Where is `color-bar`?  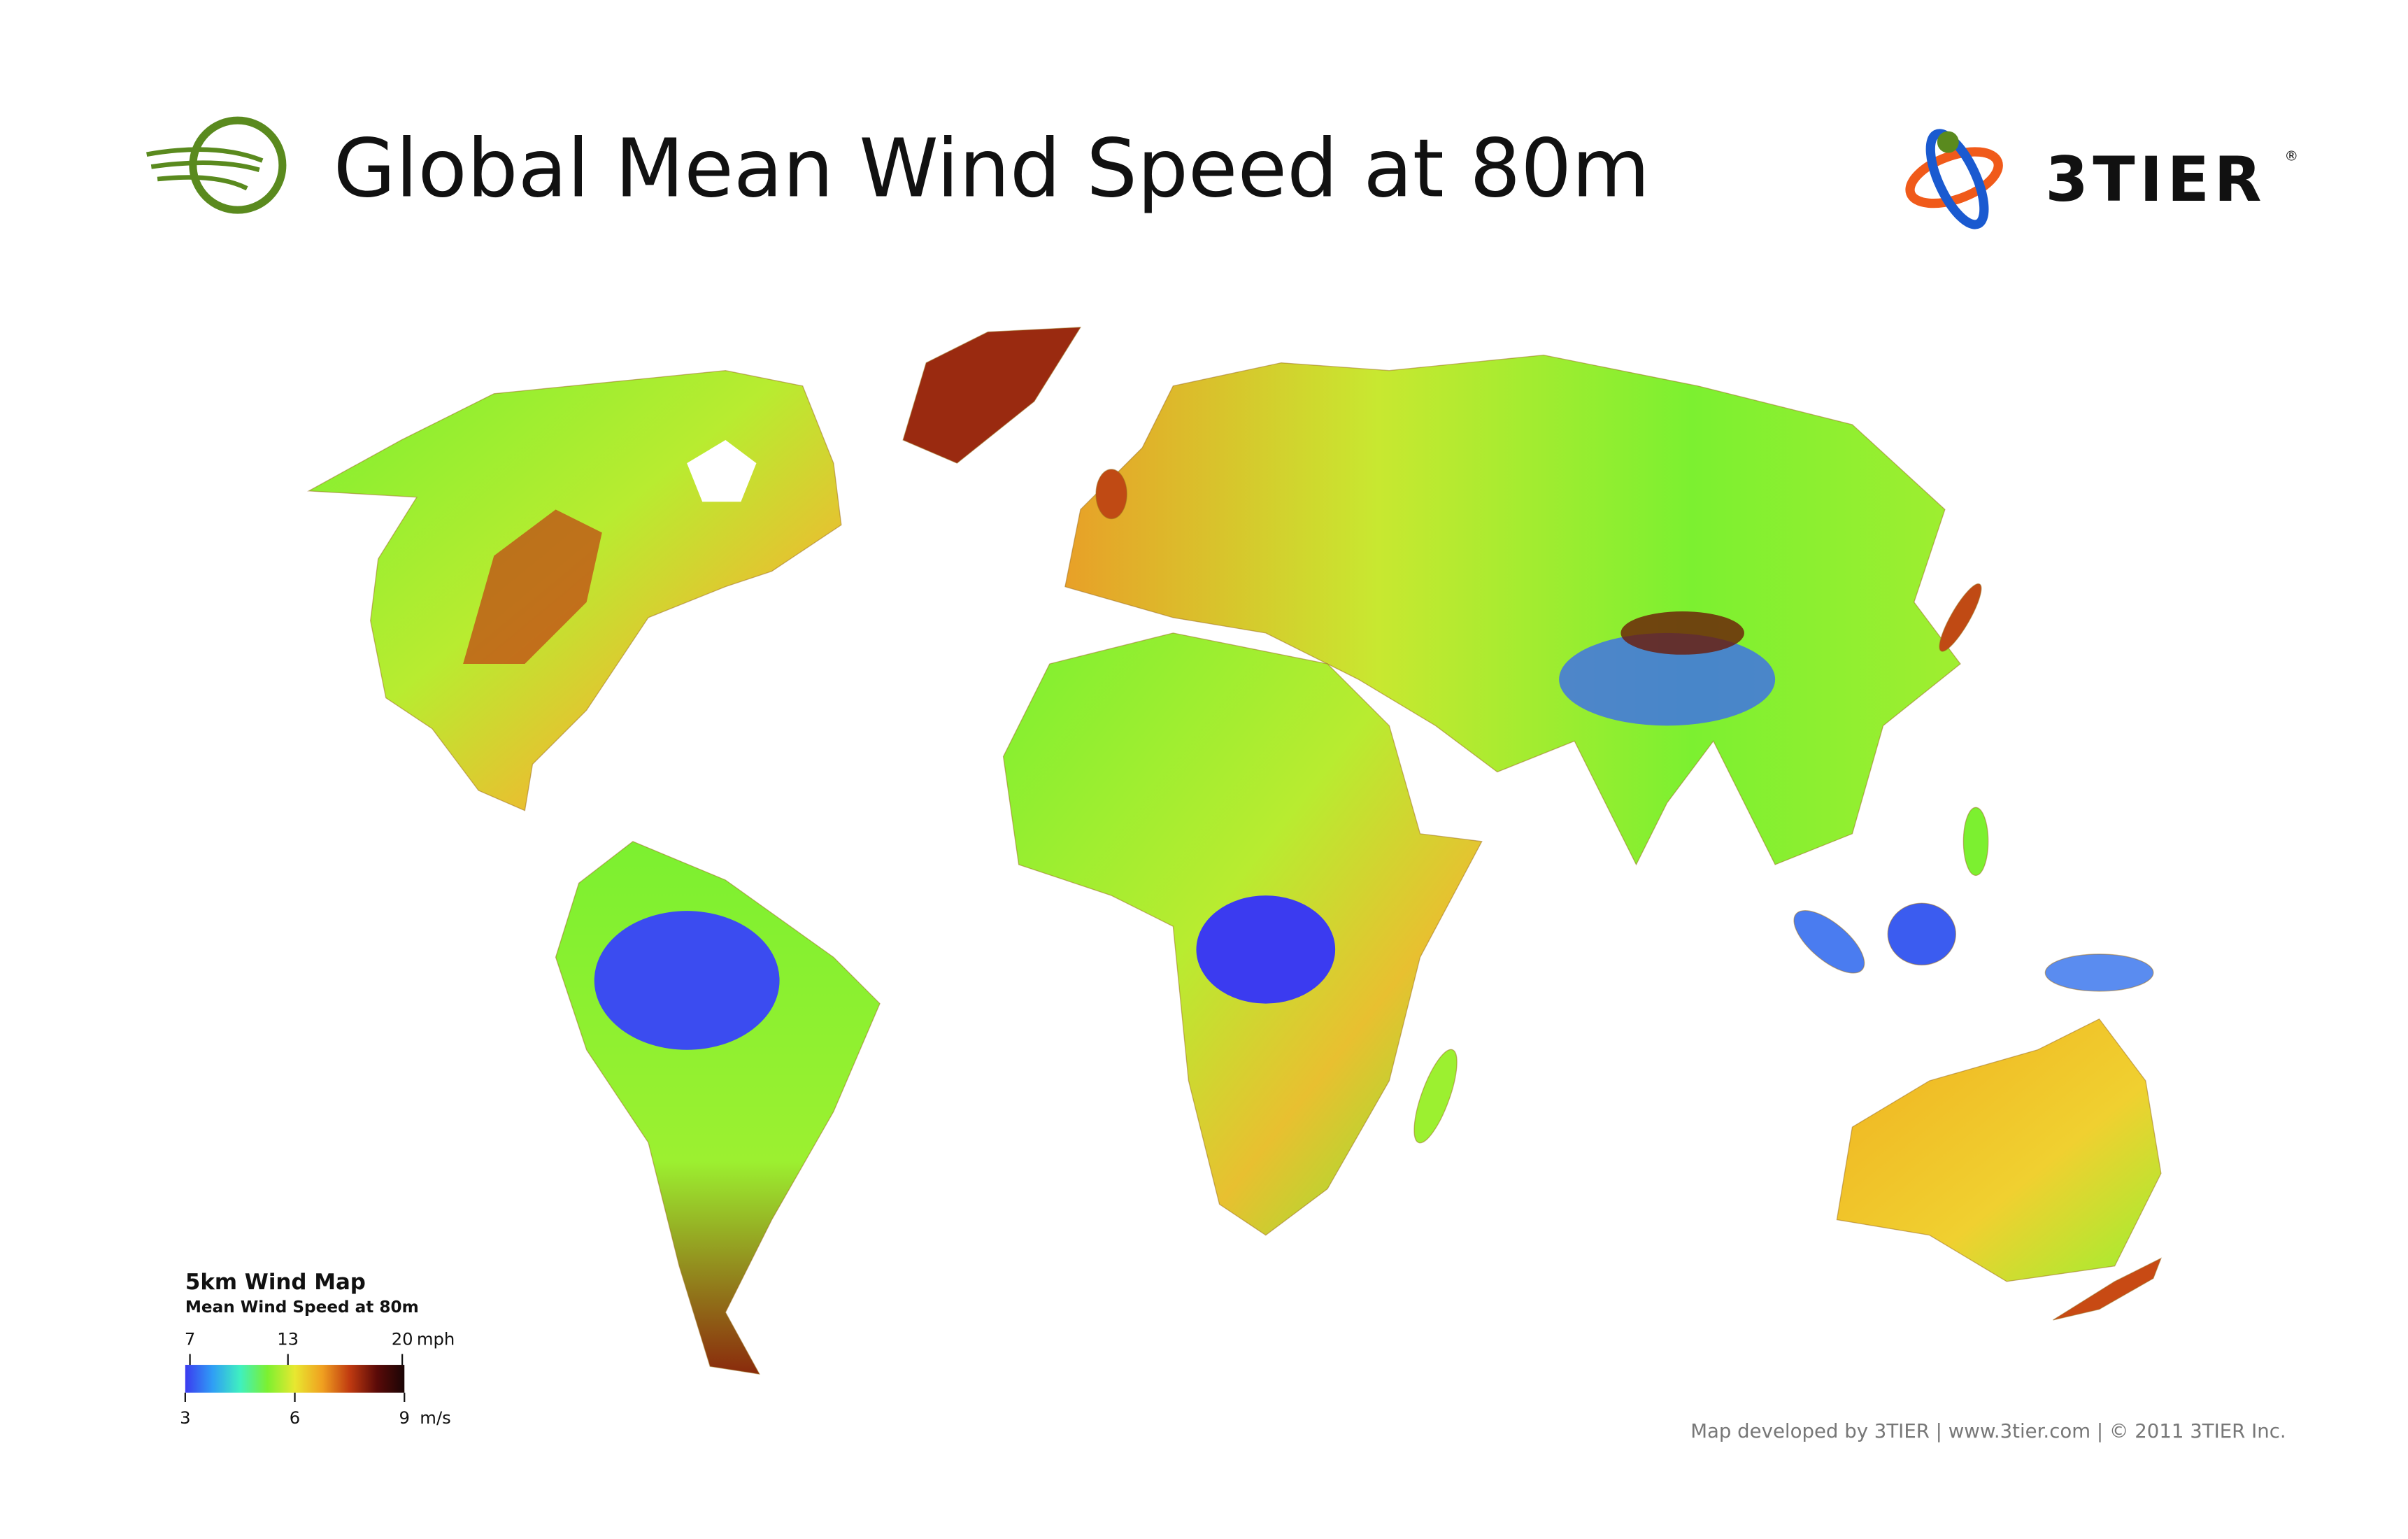 color-bar is located at coordinates (295, 1379).